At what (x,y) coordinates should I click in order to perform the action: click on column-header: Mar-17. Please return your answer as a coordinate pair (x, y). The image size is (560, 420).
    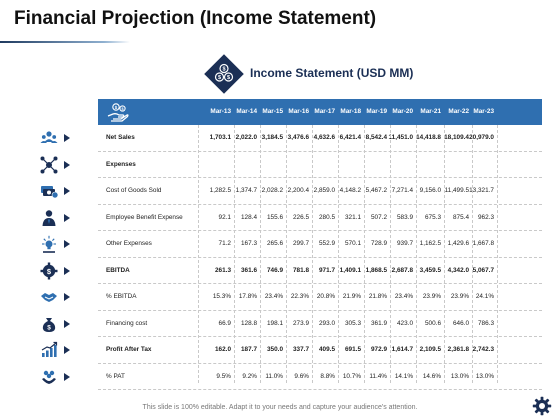
    Looking at the image, I should click on (324, 111).